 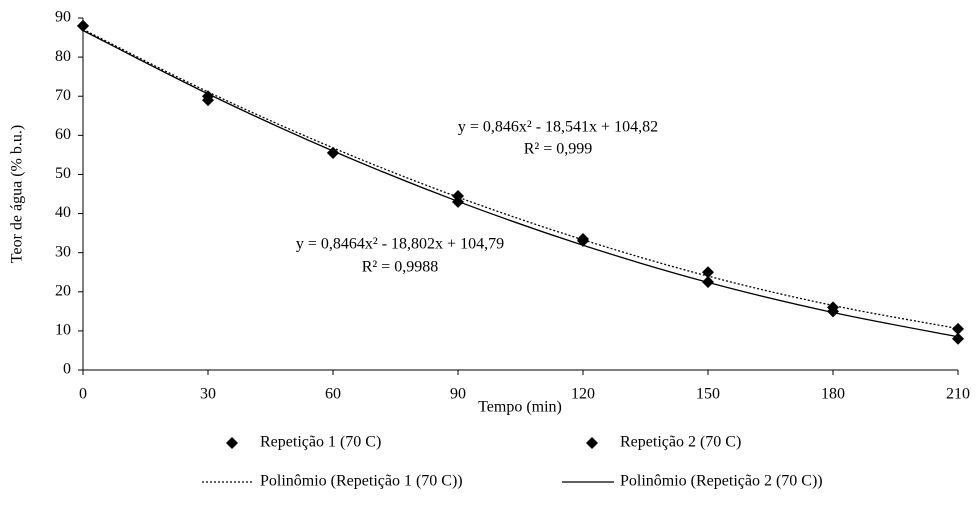 I want to click on x-tick-label: 150, so click(x=708, y=394).